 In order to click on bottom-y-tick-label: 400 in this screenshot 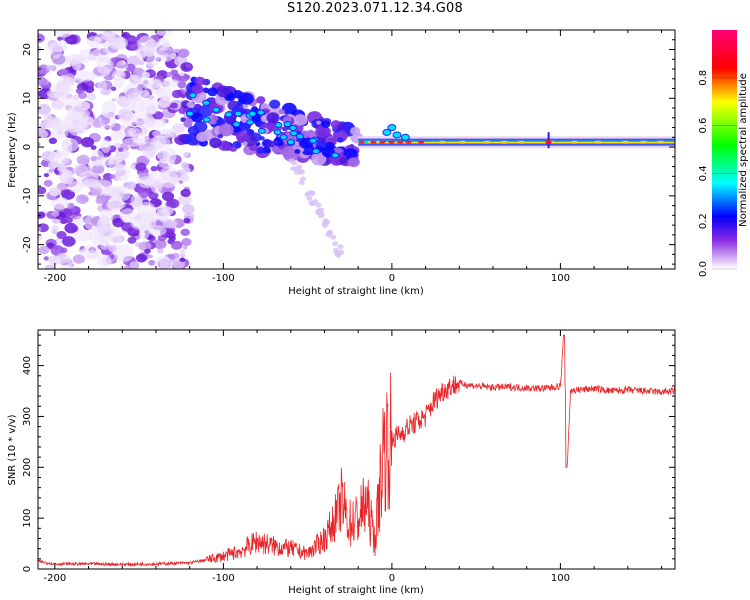, I will do `click(27, 365)`.